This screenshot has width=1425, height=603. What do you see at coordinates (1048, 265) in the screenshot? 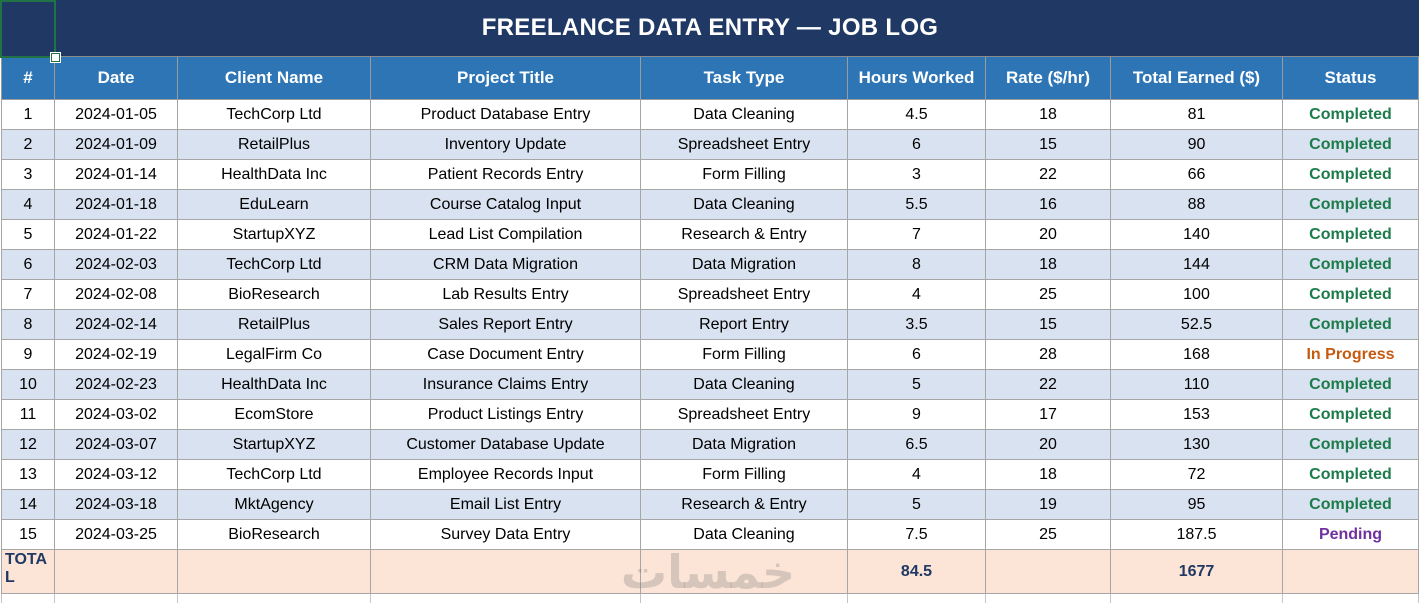
I see `cell-rate: 18` at bounding box center [1048, 265].